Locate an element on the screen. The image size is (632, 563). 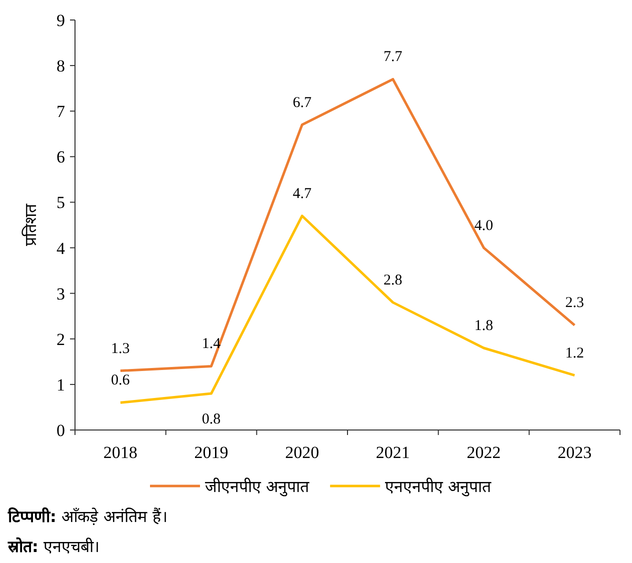
y-tick-label: 7 is located at coordinates (61, 112).